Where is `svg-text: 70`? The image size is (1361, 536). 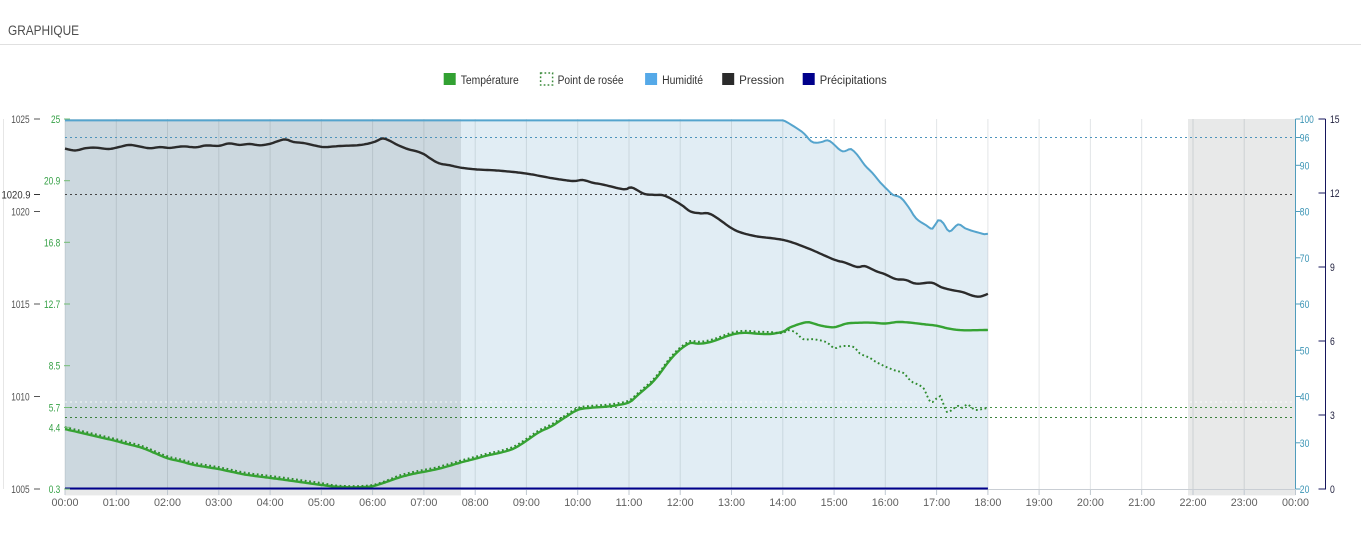 svg-text: 70 is located at coordinates (1305, 259).